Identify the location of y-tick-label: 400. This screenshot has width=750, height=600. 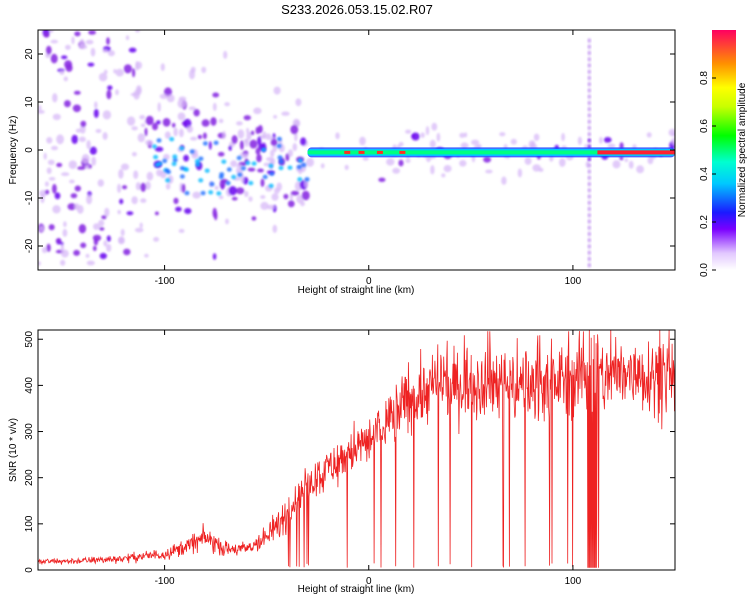
(29, 385).